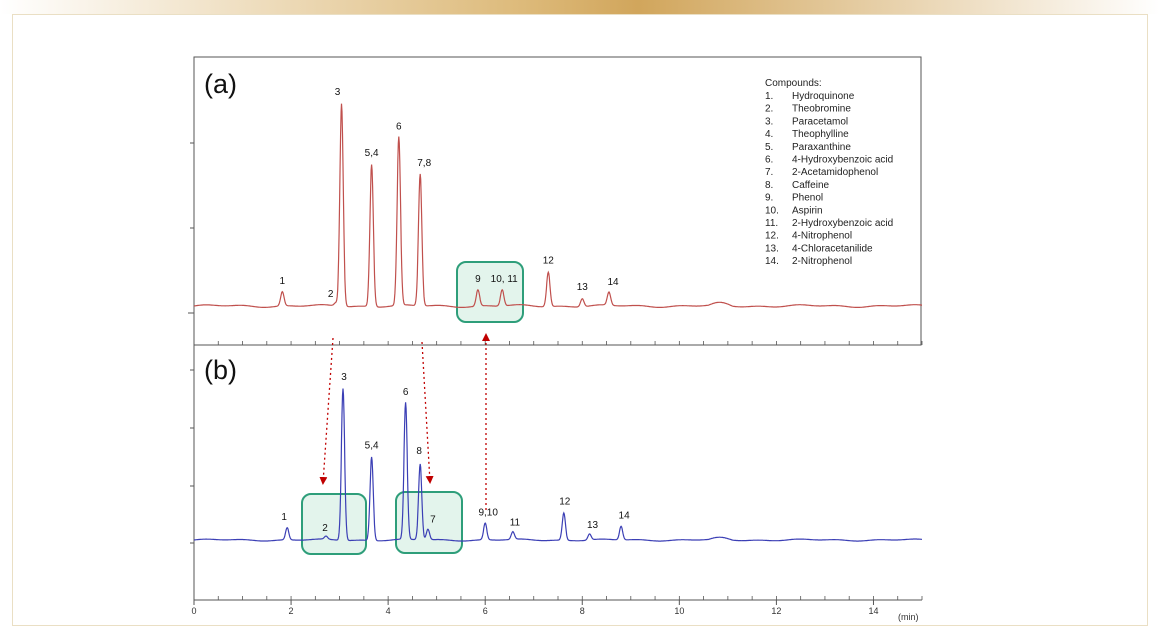 The height and width of the screenshot is (640, 1160). Describe the element at coordinates (822, 236) in the screenshot. I see `legend-item-name: 4-Nitrophenol` at that location.